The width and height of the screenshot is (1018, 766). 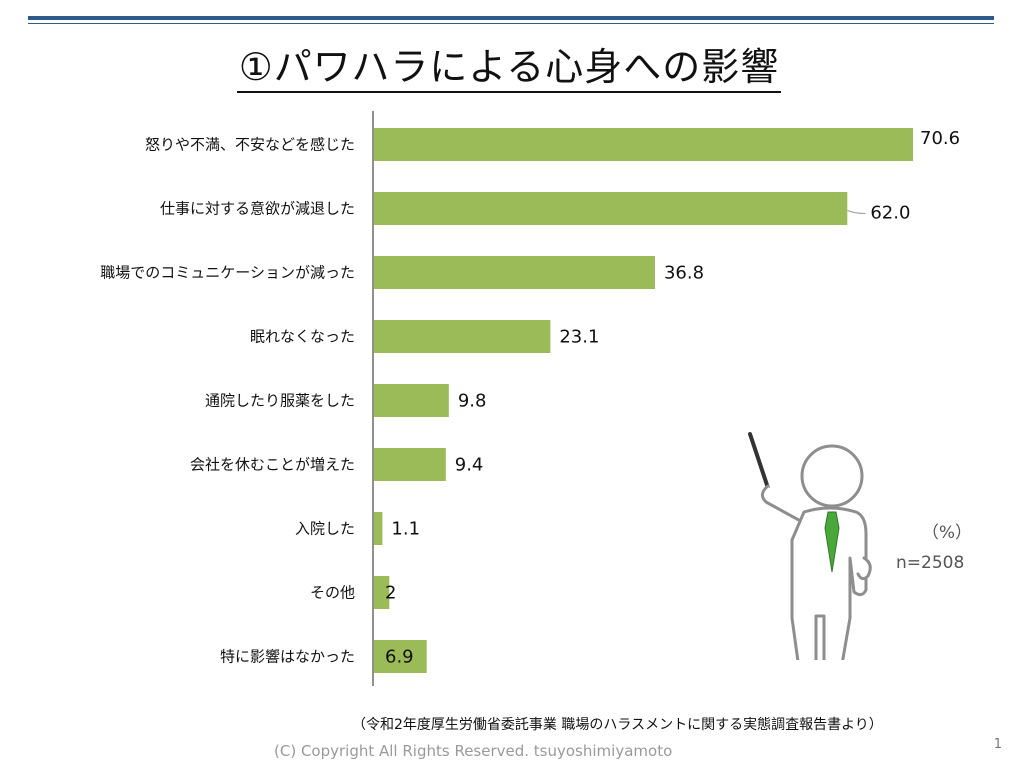 What do you see at coordinates (617, 725) in the screenshot?
I see `source-note: （令和2年度厚生労働省委託事業 職場のハラスメントに関する実態調査報告書より）` at bounding box center [617, 725].